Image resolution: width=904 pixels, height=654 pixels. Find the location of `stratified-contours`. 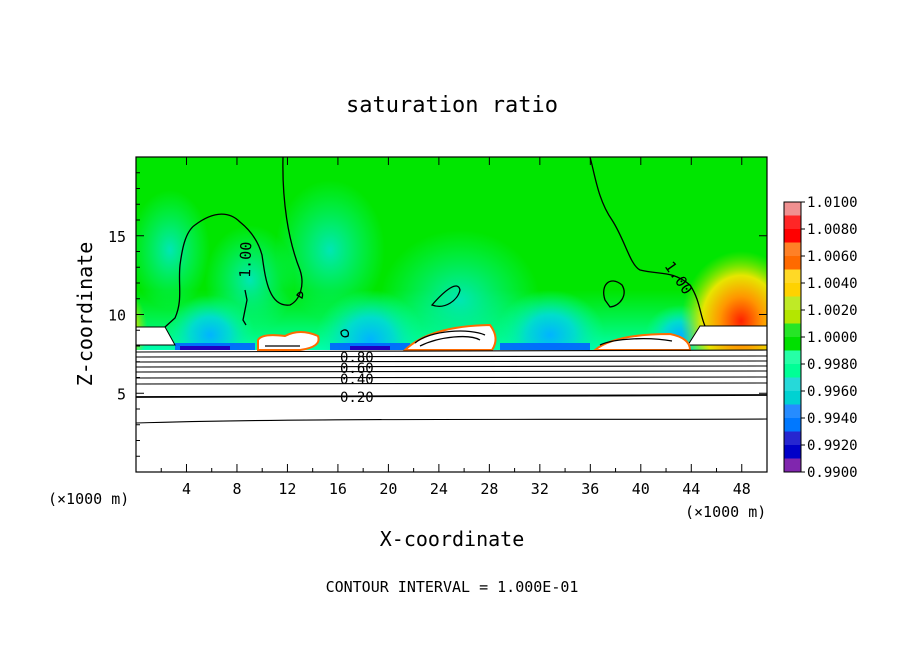

stratified-contours is located at coordinates (451, 386).